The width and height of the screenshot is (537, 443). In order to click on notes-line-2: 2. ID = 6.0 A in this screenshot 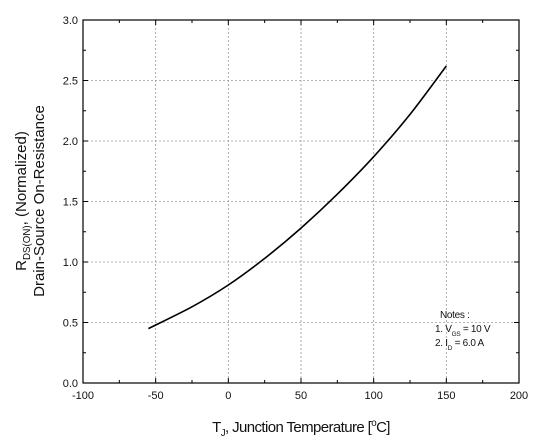, I will do `click(460, 345)`.